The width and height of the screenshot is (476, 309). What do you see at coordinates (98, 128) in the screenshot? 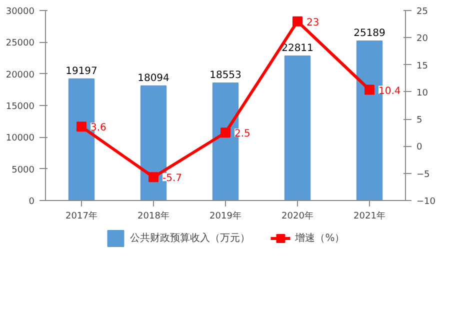
I see `data-label: 3.6` at bounding box center [98, 128].